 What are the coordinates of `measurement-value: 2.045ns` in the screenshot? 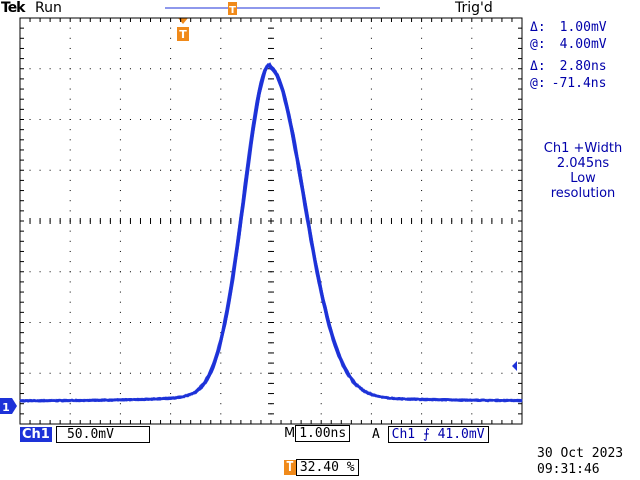 It's located at (583, 163).